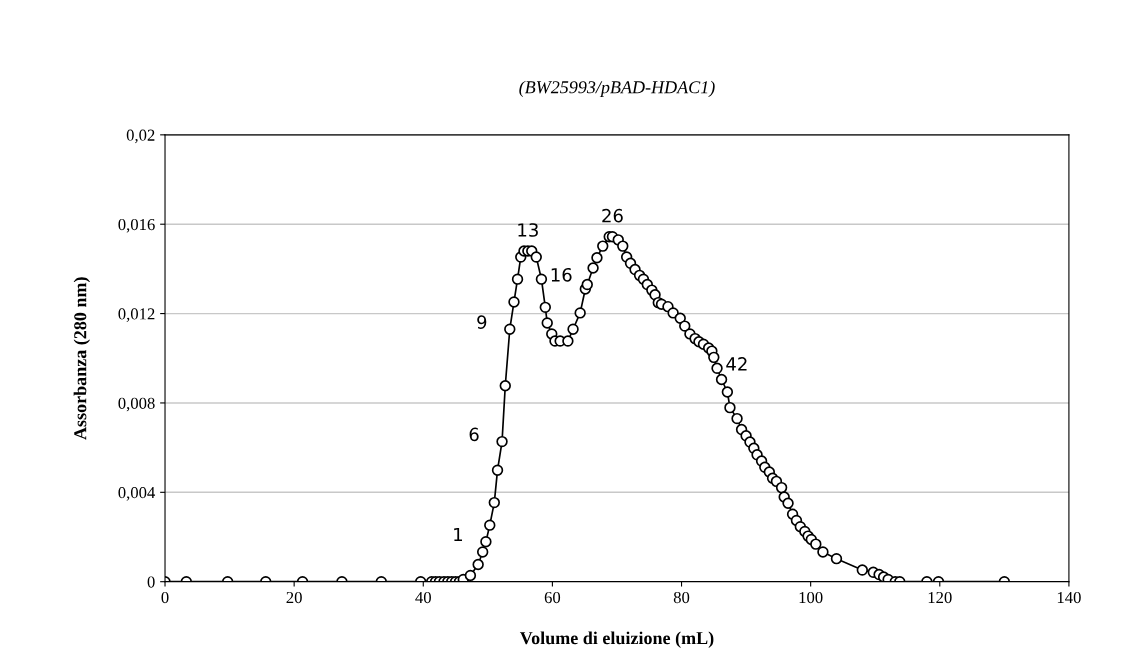 The width and height of the screenshot is (1142, 661). Describe the element at coordinates (423, 597) in the screenshot. I see `x-tick-label: 40` at that location.